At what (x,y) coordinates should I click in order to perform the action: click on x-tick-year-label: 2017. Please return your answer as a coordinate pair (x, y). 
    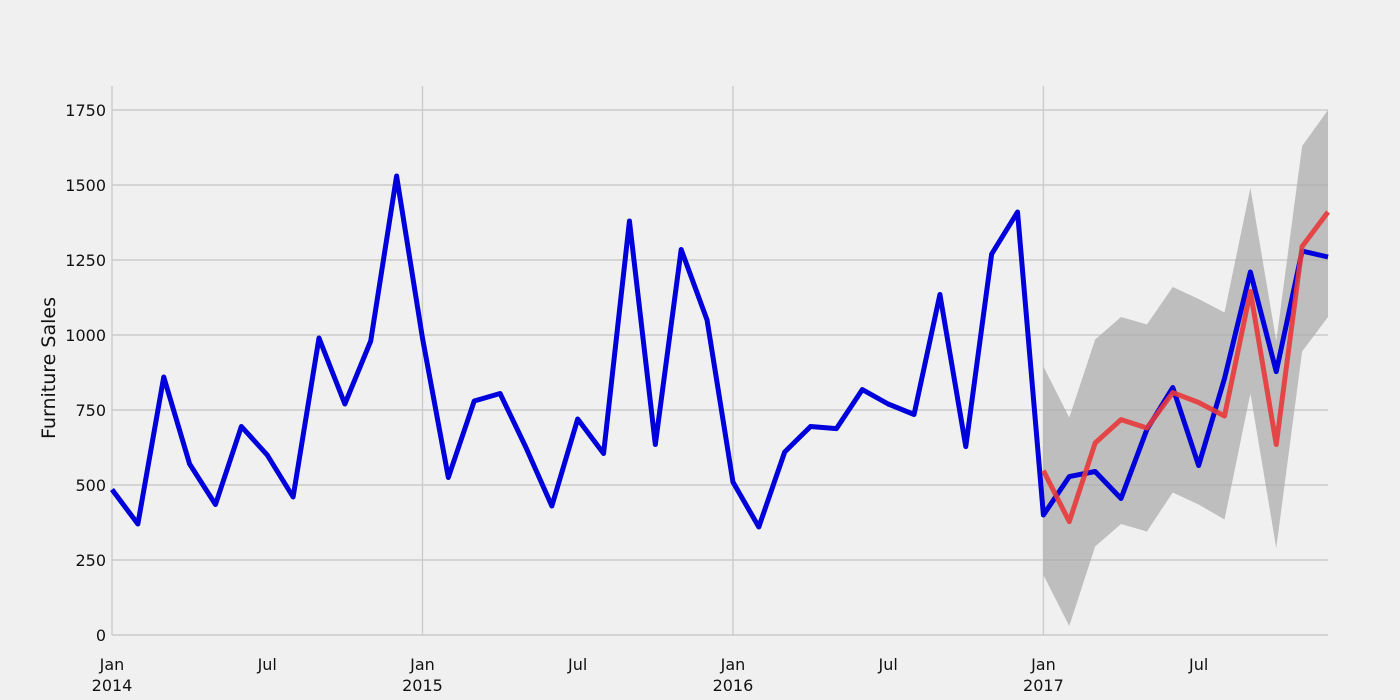
    Looking at the image, I should click on (1043, 685).